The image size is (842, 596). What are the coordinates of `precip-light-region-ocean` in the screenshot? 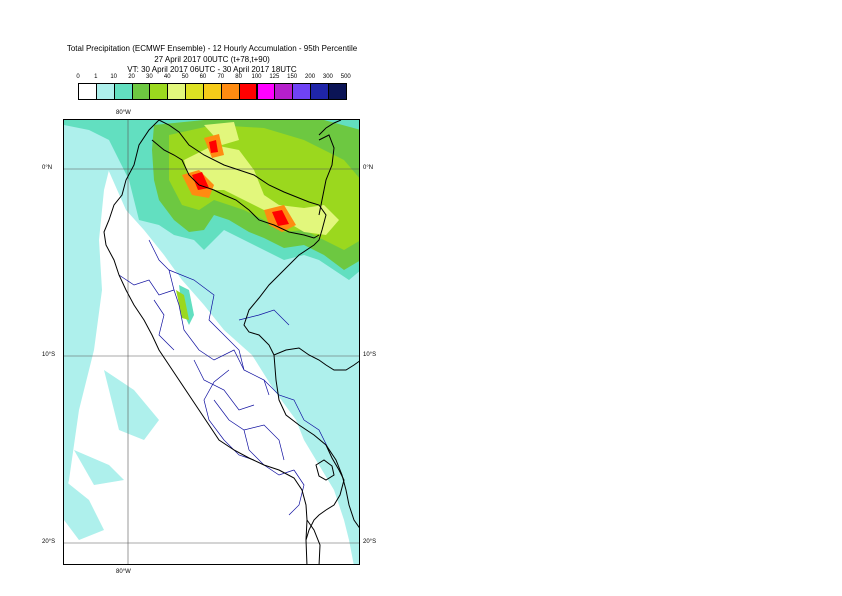 It's located at (94, 310).